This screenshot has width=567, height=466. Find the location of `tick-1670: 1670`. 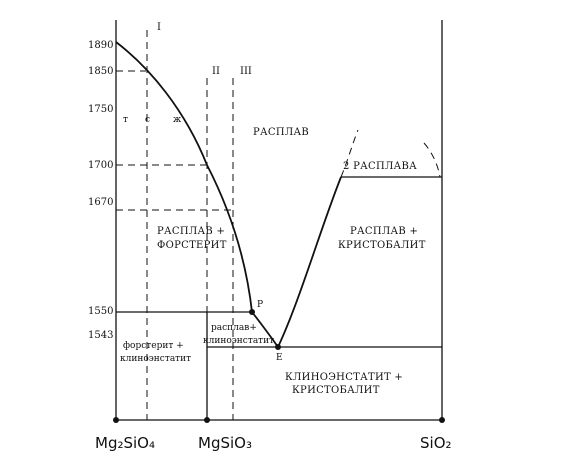

tick-1670: 1670 is located at coordinates (100, 202).